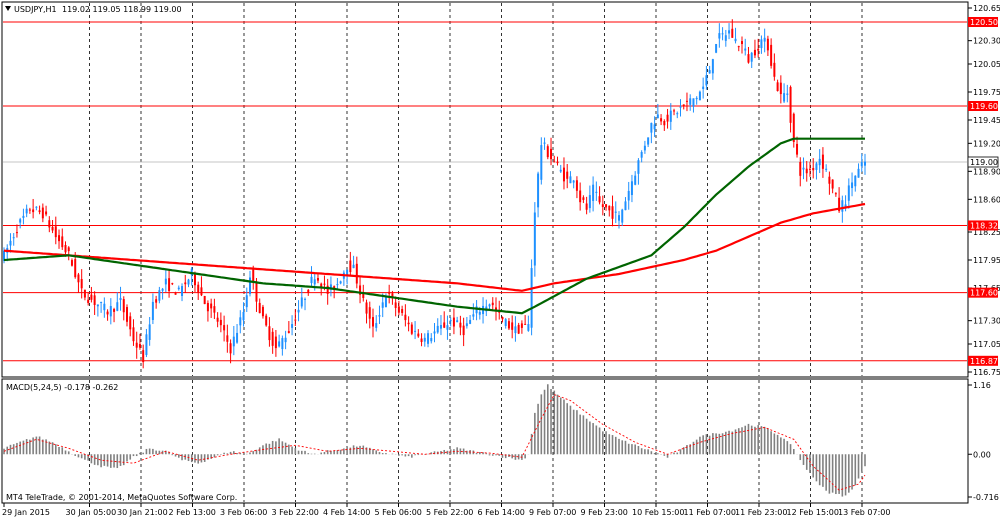  I want to click on time-tick-label: 11 Feb 07:00, so click(710, 512).